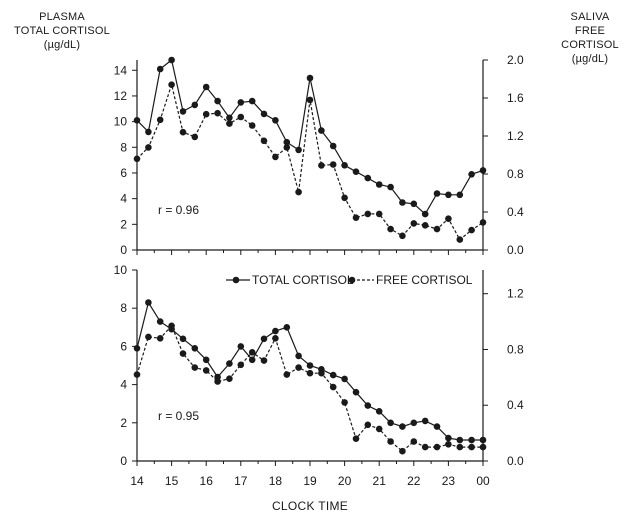 The image size is (633, 512). Describe the element at coordinates (123, 423) in the screenshot. I see `panel-2-left-tick-label: 2` at that location.